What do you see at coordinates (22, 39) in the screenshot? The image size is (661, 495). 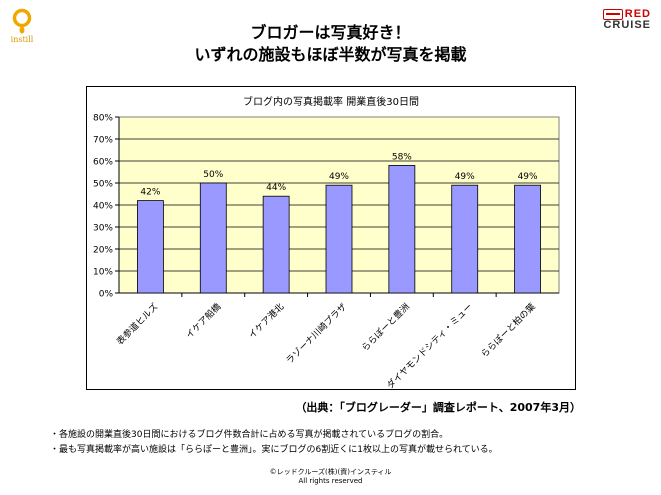 I see `instill-logo-text: instill` at bounding box center [22, 39].